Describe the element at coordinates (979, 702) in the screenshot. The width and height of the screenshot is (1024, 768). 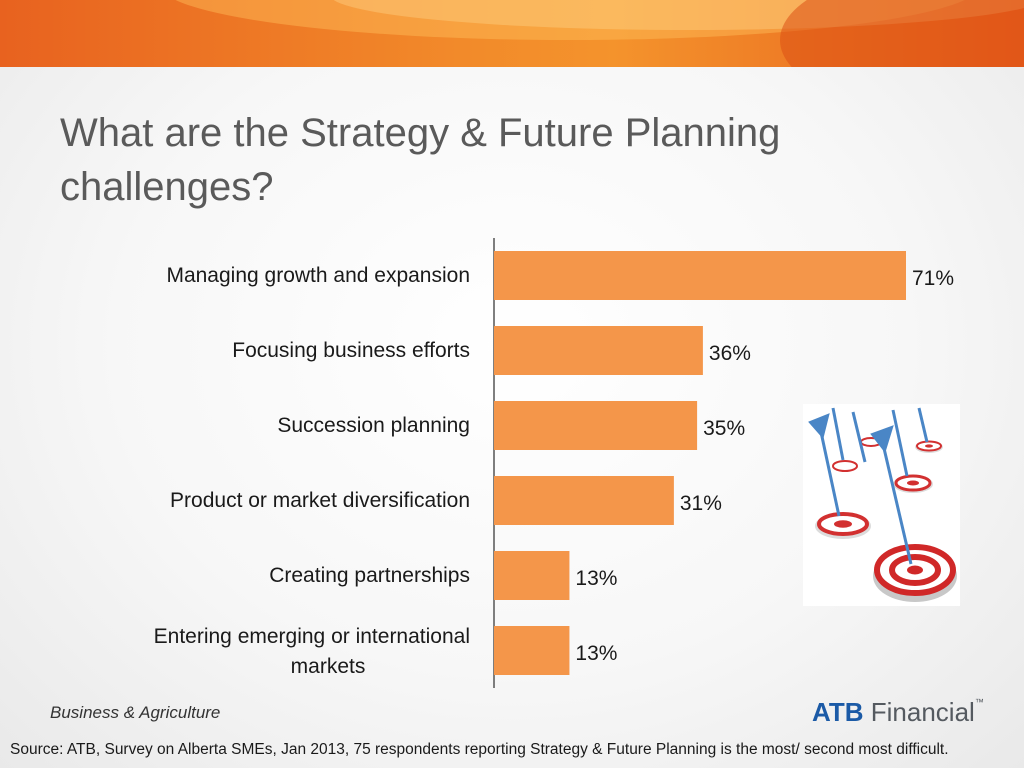
I see `brand-trademark: ™` at that location.